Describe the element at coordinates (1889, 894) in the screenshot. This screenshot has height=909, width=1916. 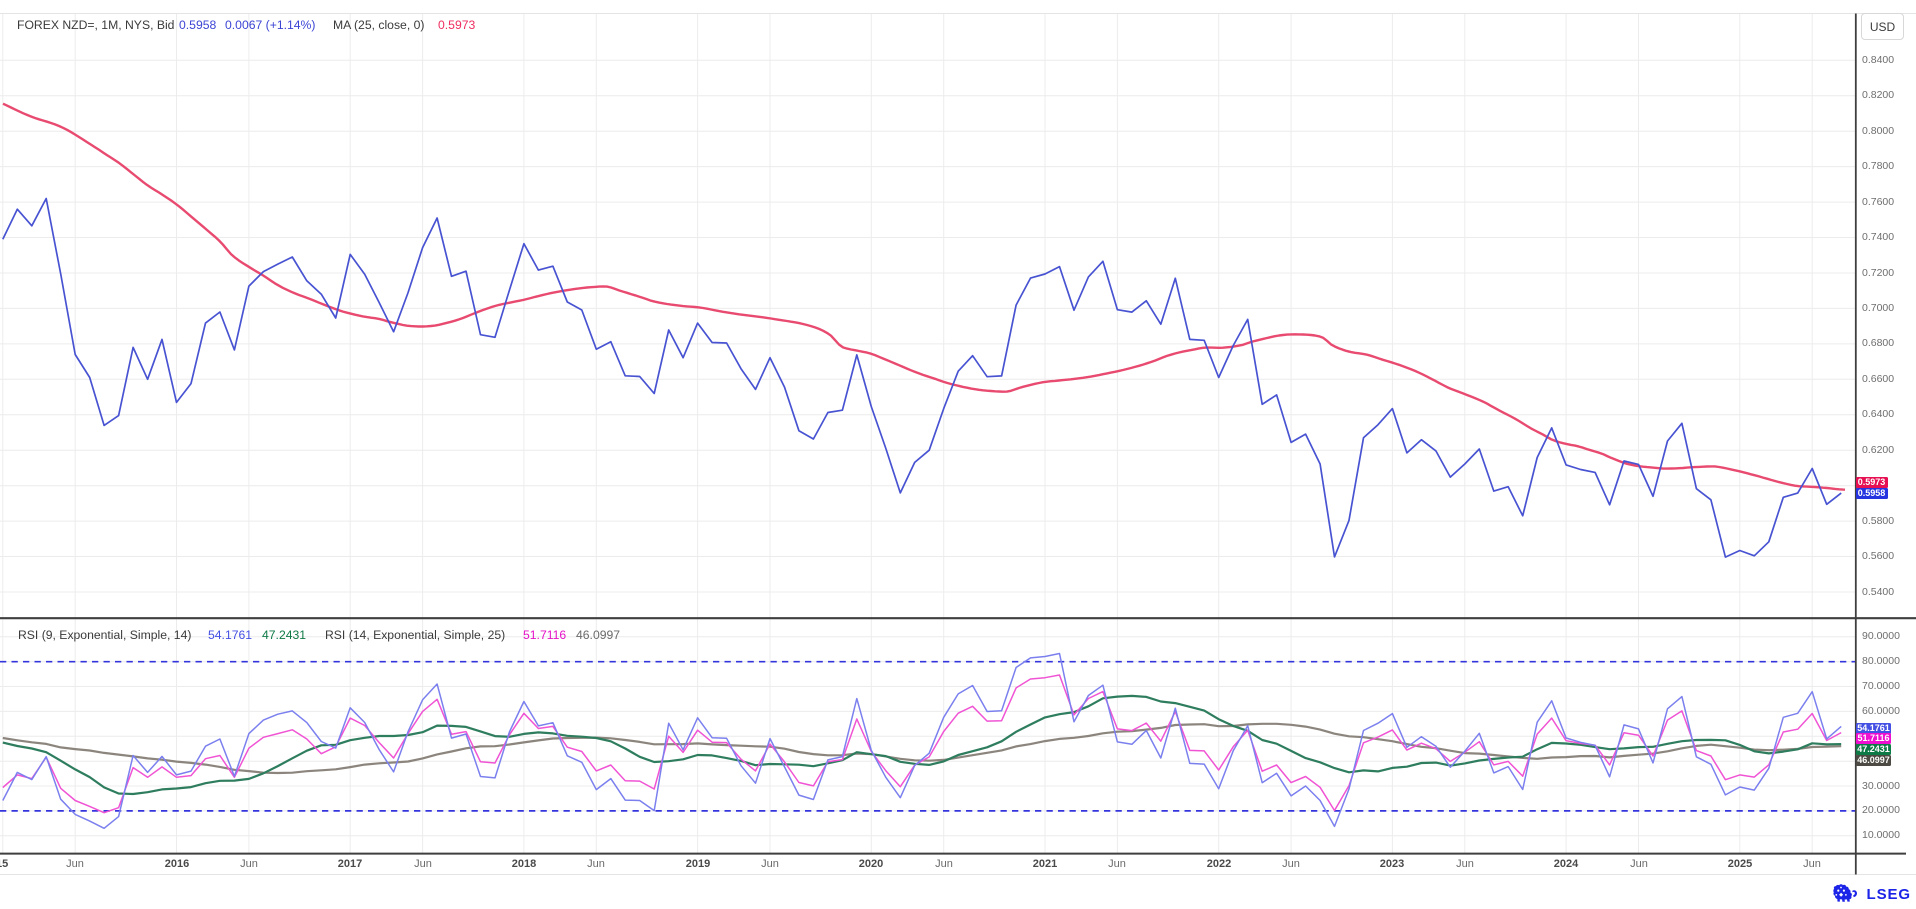
I see `svg-text: LSEG` at that location.